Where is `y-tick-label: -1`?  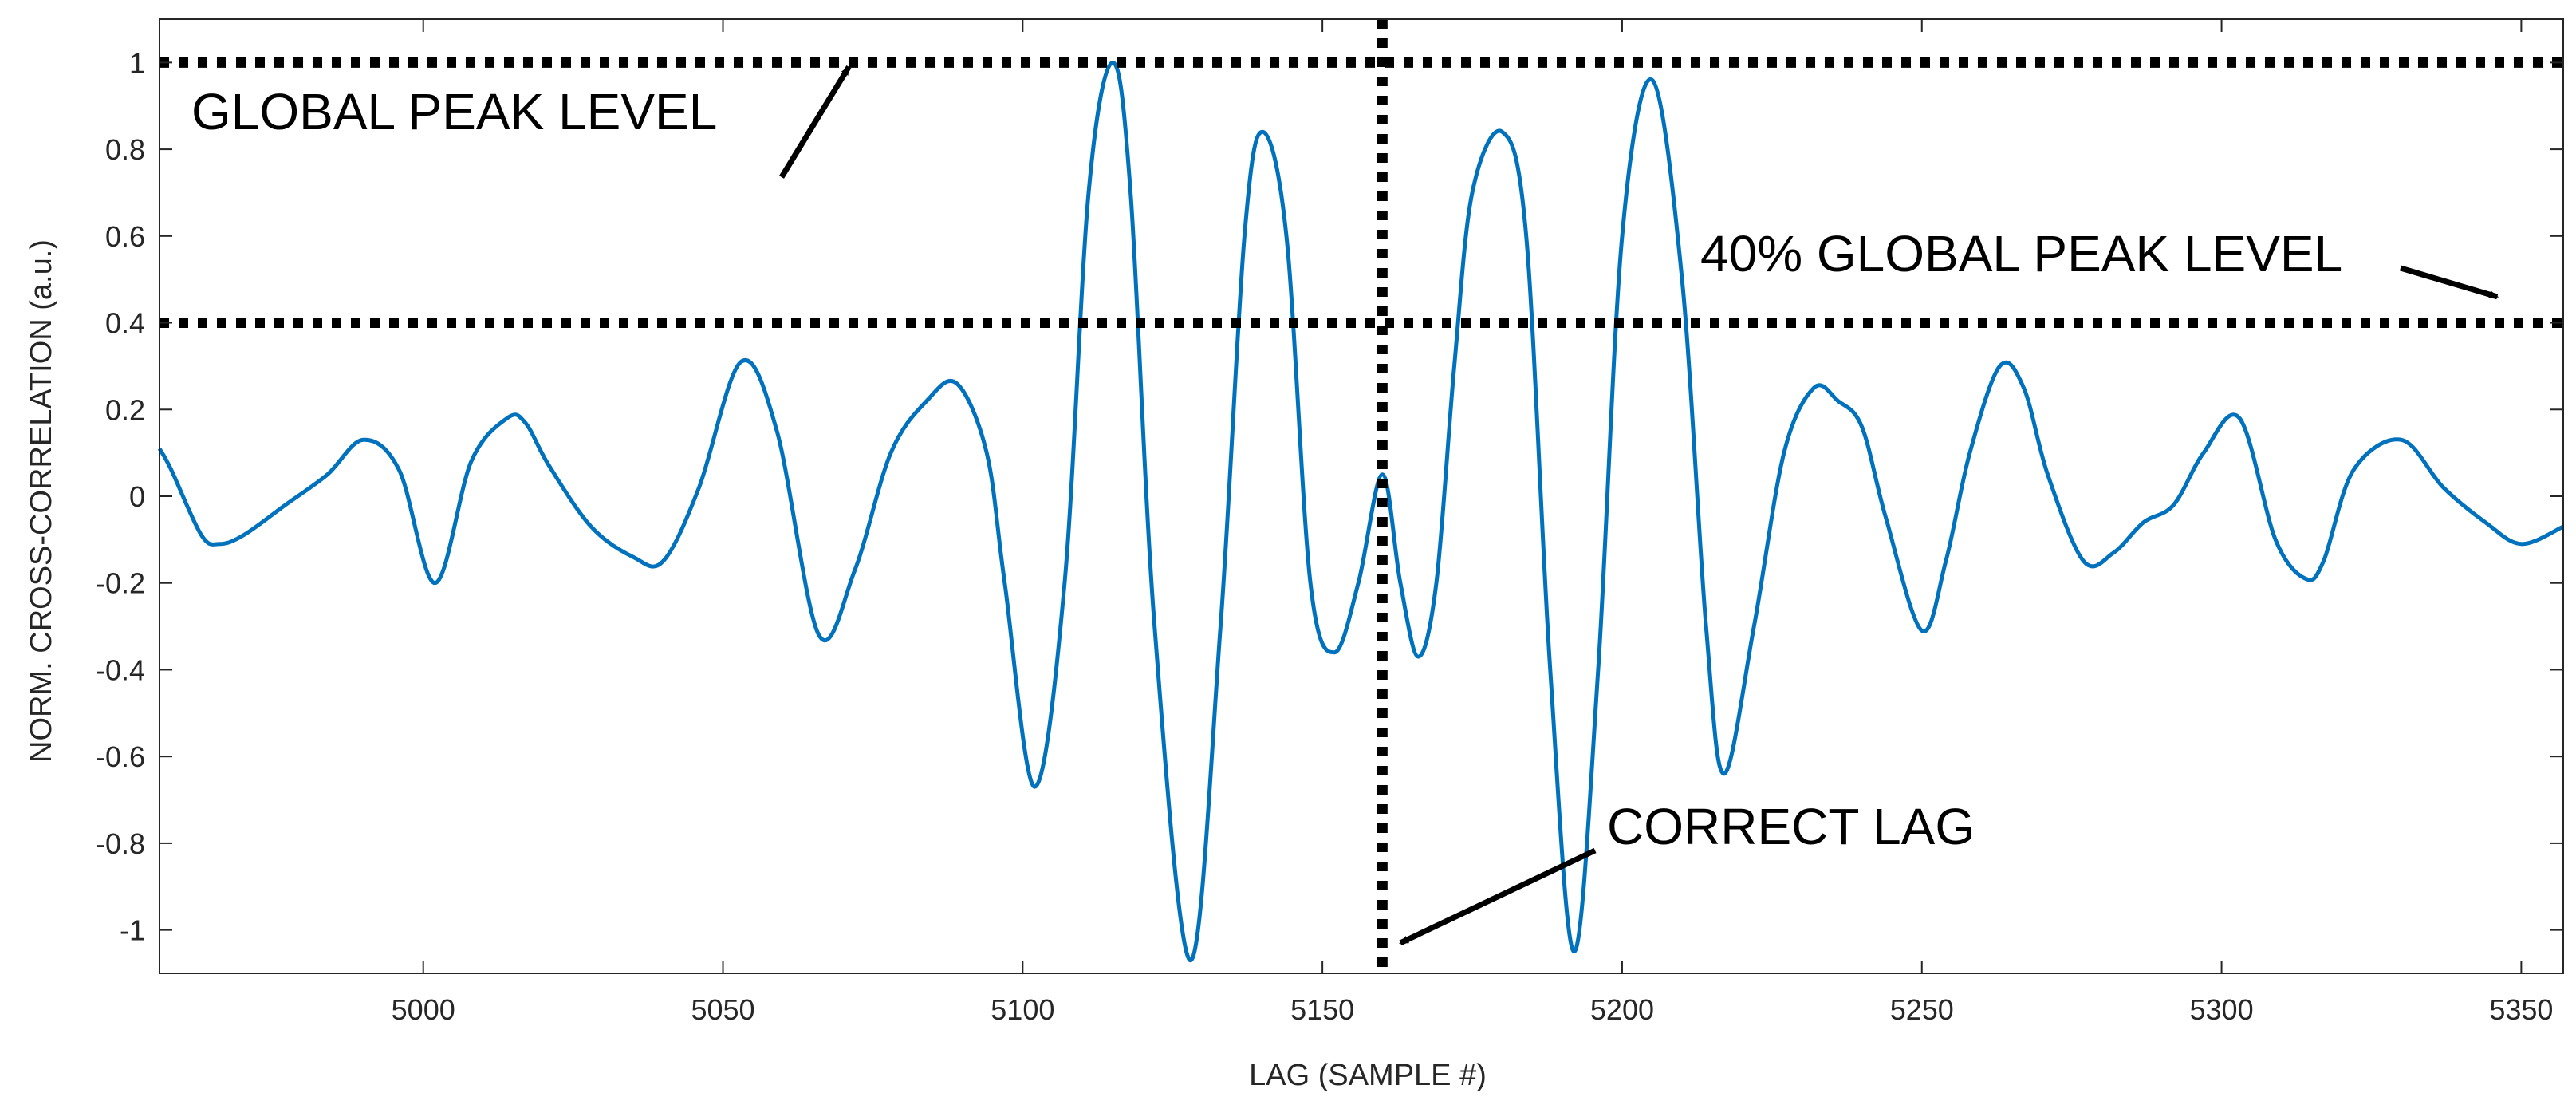 y-tick-label: -1 is located at coordinates (132, 930).